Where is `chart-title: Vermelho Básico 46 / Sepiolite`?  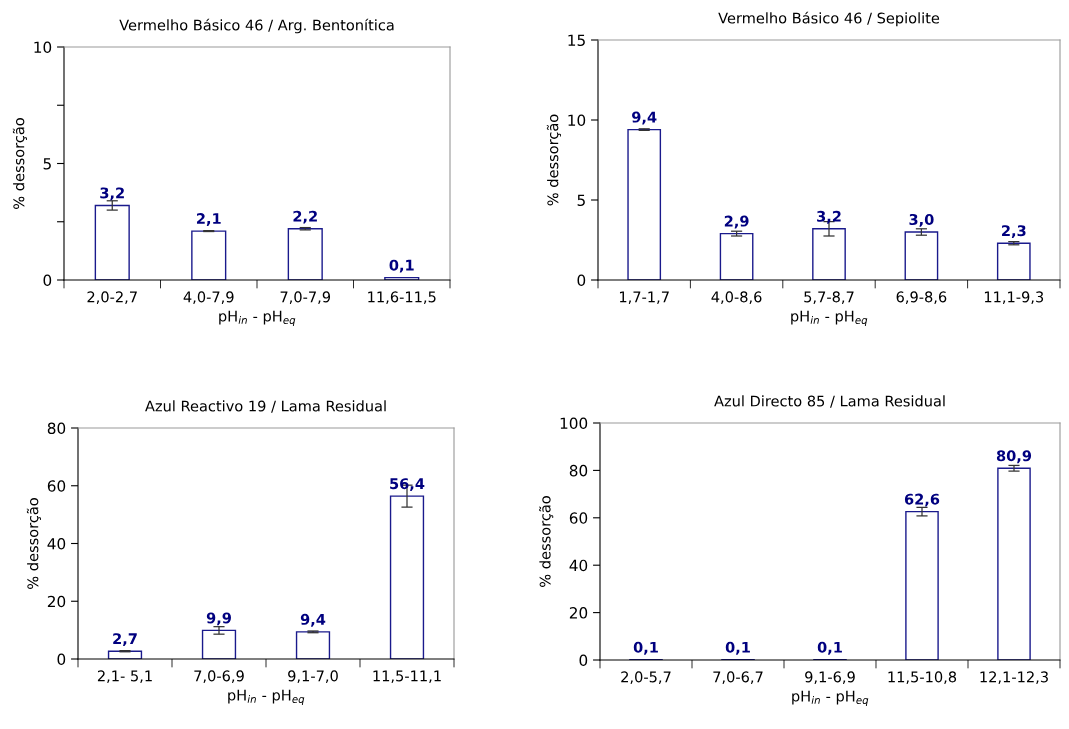 chart-title: Vermelho Básico 46 / Sepiolite is located at coordinates (829, 19).